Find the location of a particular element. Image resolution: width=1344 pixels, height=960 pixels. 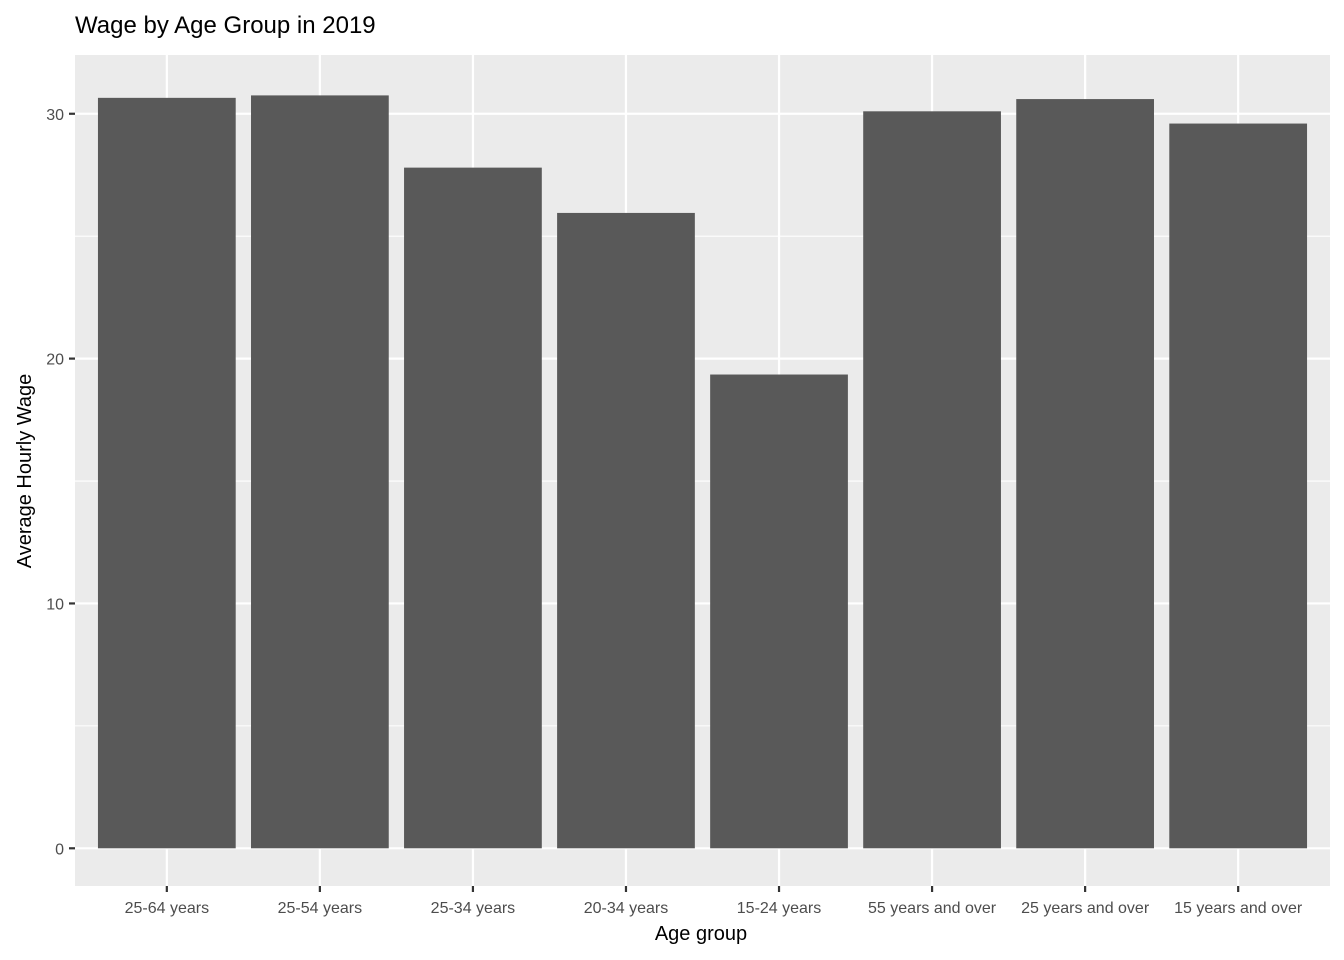

x-tick-label: 25-64 years is located at coordinates (167, 908).